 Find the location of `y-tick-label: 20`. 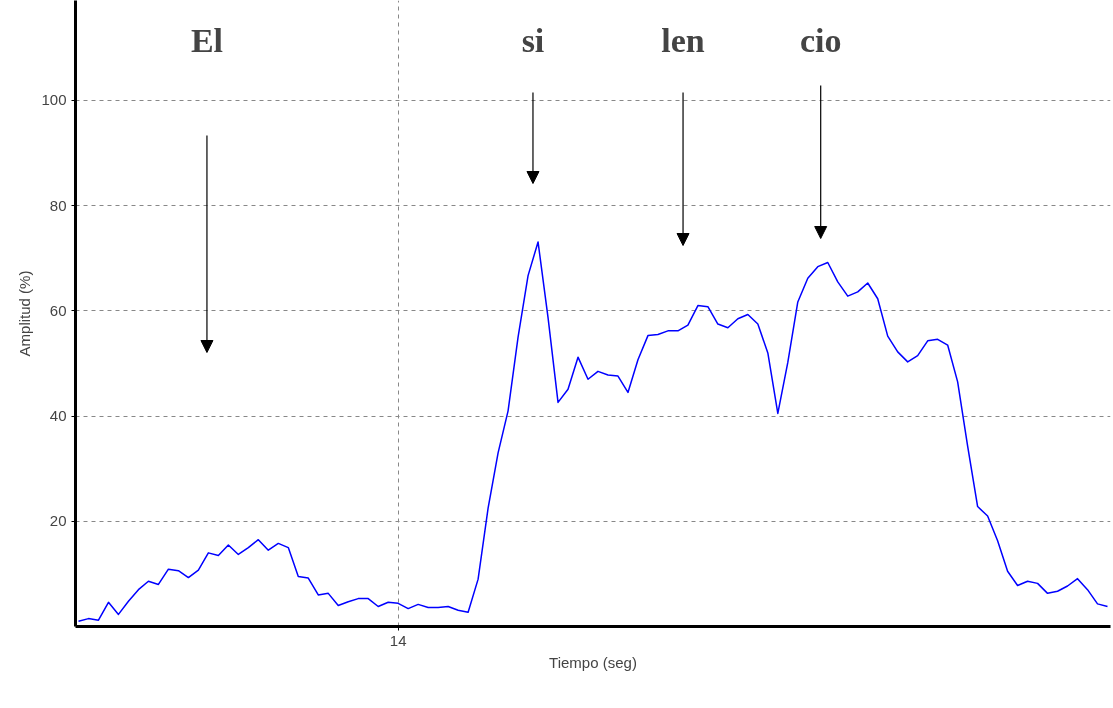

y-tick-label: 20 is located at coordinates (58, 521).